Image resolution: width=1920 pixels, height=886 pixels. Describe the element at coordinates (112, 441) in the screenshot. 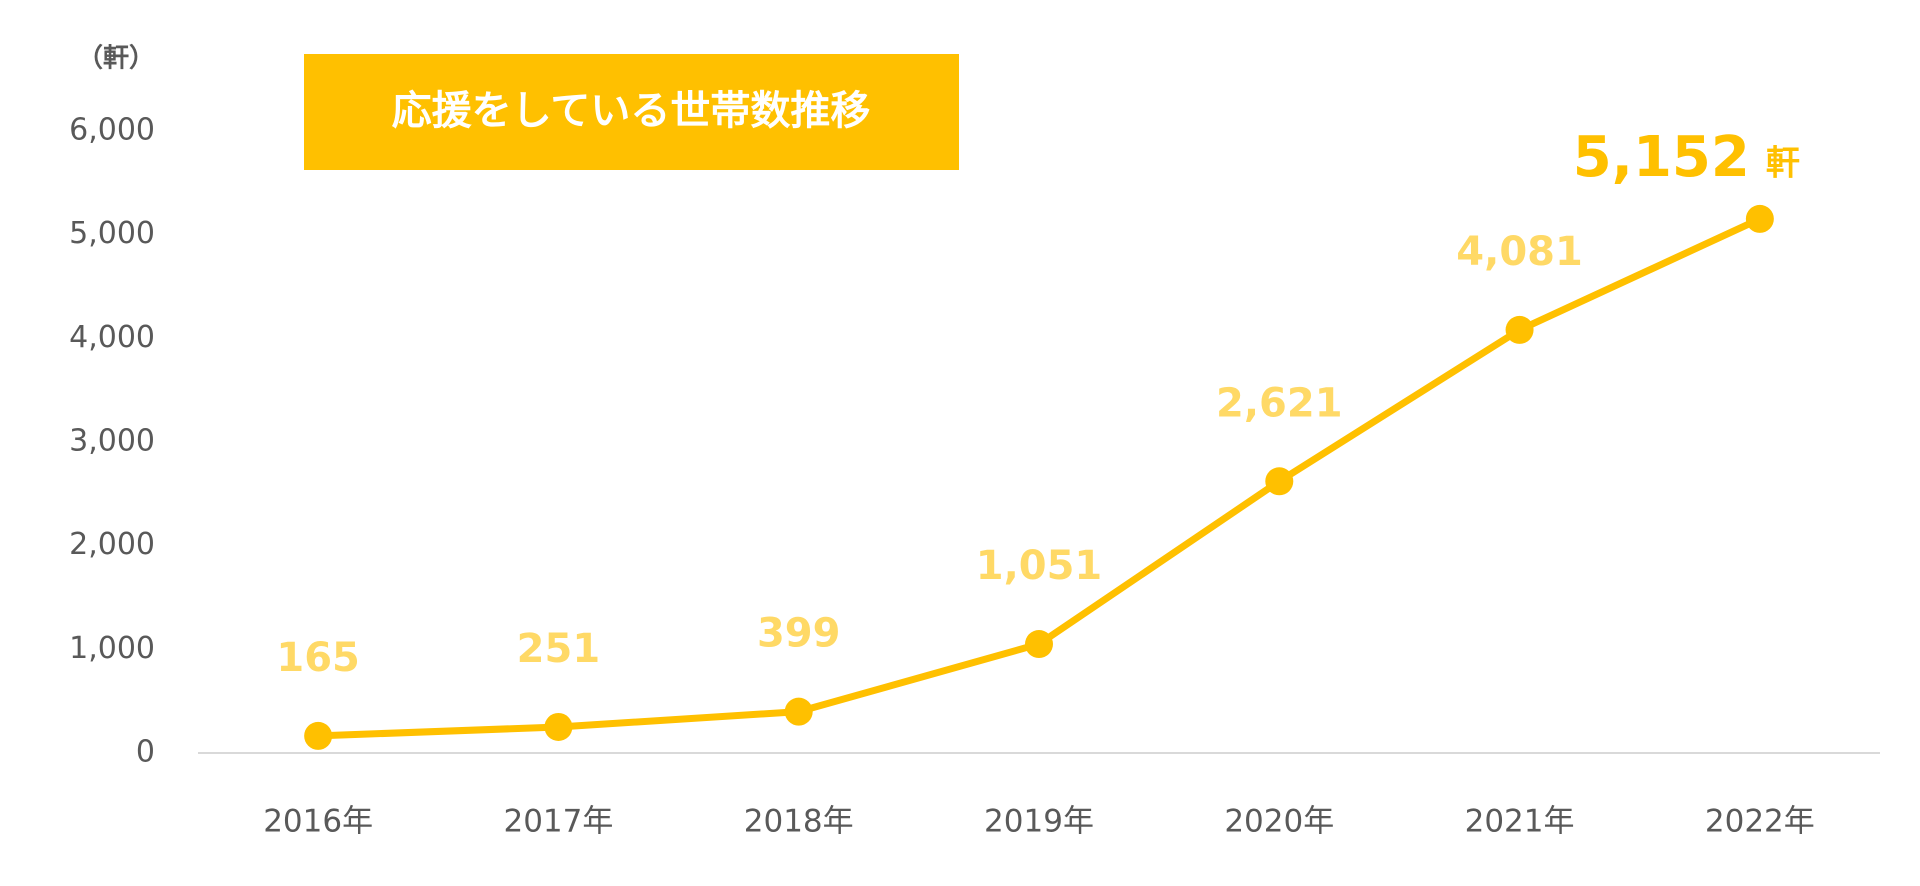

I see `y-tick-label: 3,000` at that location.